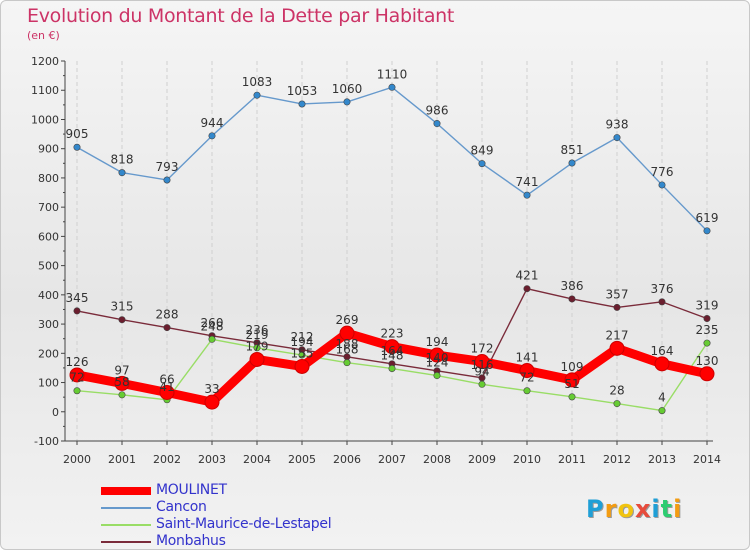 Image resolution: width=750 pixels, height=550 pixels. Describe the element at coordinates (181, 507) in the screenshot. I see `legend-label-cancon: Cancon` at that location.